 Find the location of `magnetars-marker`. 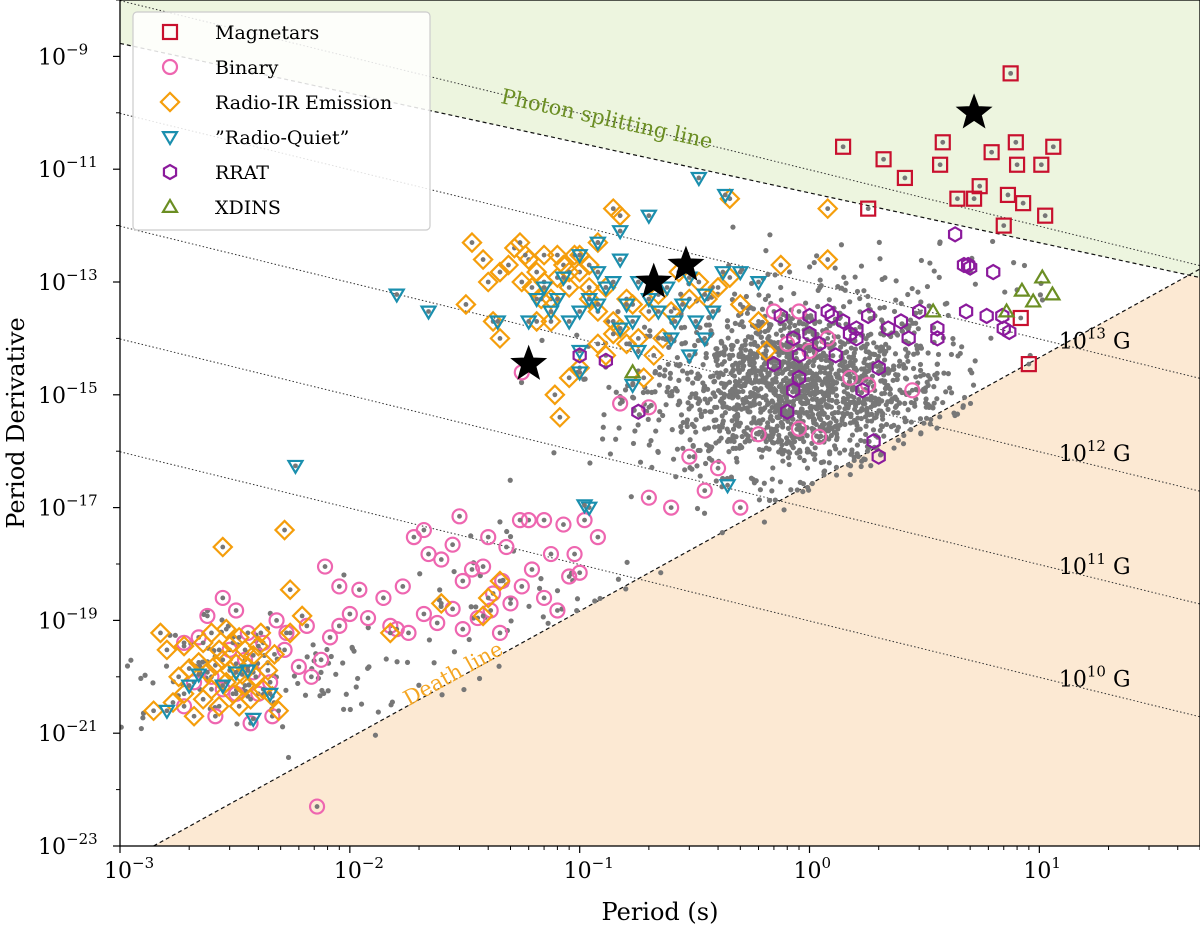

magnetars-marker is located at coordinates (1003, 225).